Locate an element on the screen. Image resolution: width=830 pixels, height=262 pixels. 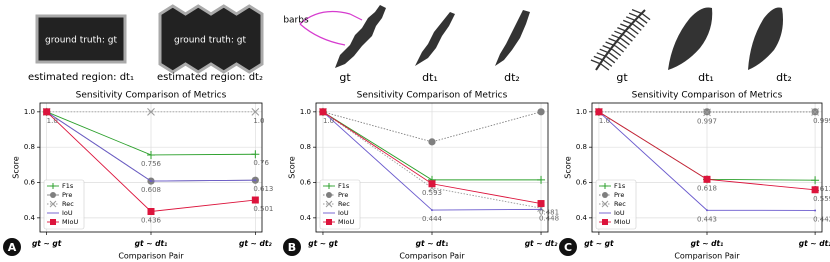
box-text: ground truth: gt is located at coordinates (210, 41).